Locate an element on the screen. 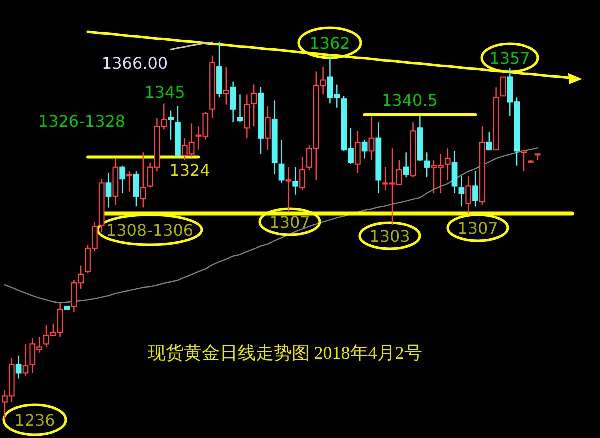 The image size is (600, 438). annotation: 1308-1306 is located at coordinates (150, 230).